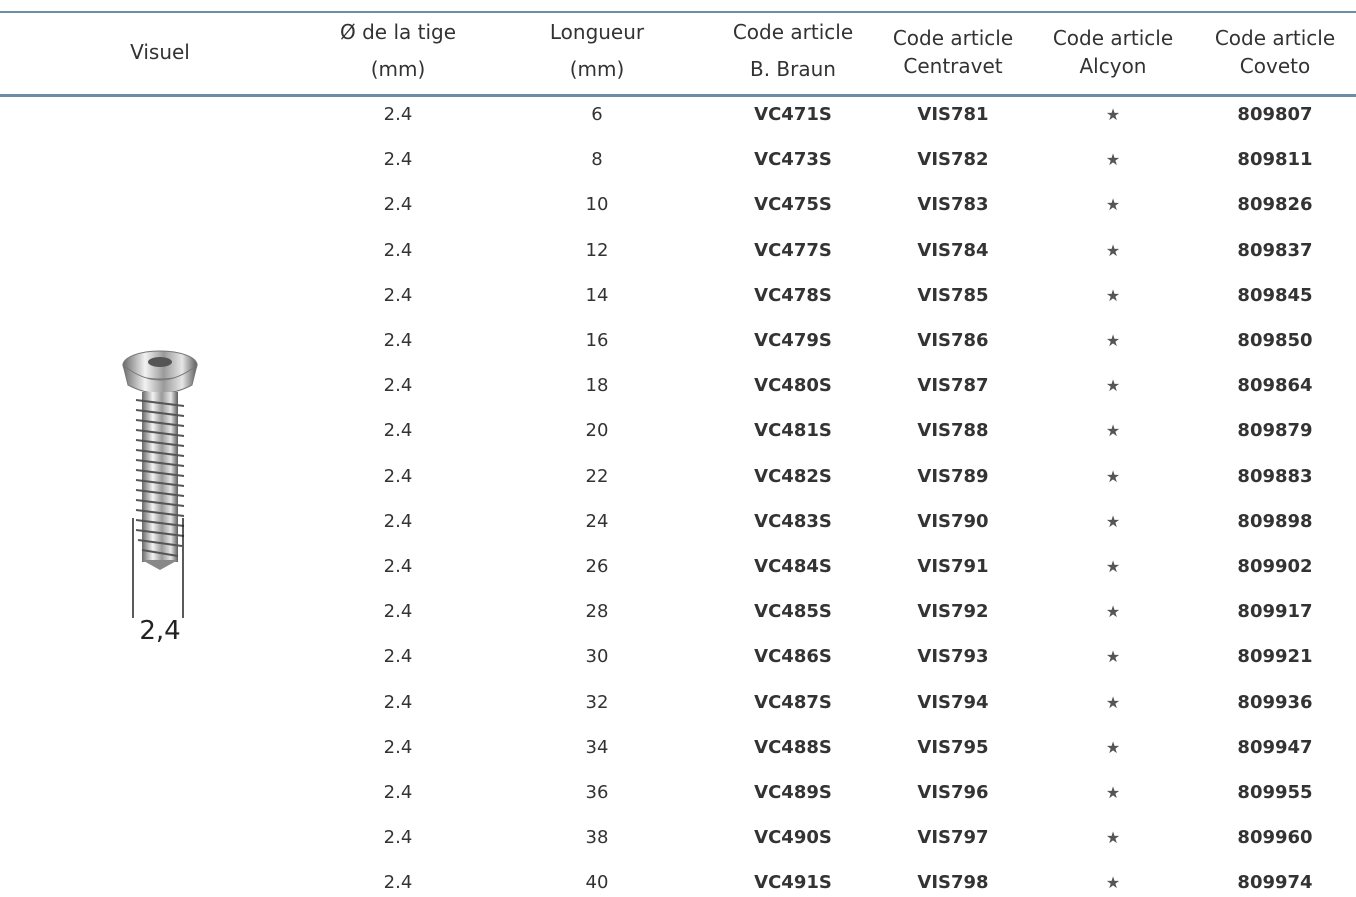 The height and width of the screenshot is (897, 1356). What do you see at coordinates (1275, 792) in the screenshot?
I see `table-cell: 809955` at bounding box center [1275, 792].